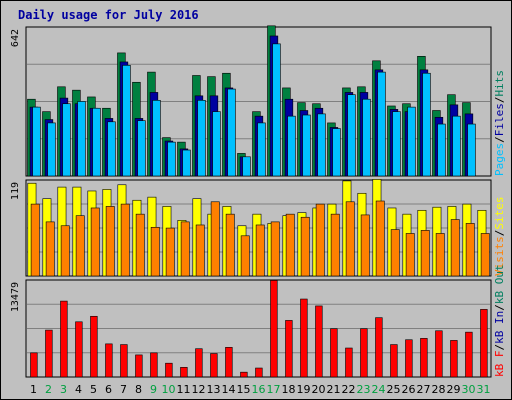 Image resolution: width=512 pixels, height=400 pixels. What do you see at coordinates (78, 389) in the screenshot?
I see `x-tick-label-4: 4` at bounding box center [78, 389].